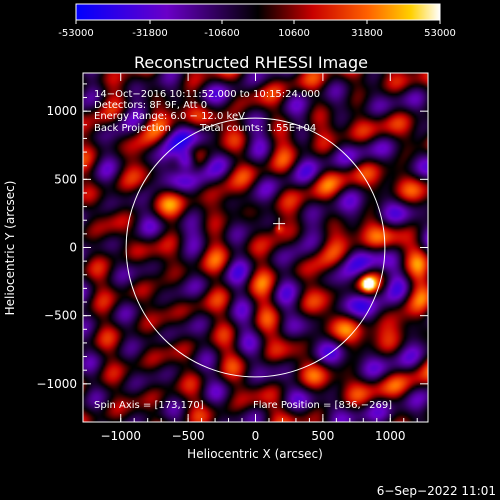 This screenshot has width=500, height=500. I want to click on y-tick-label: 0, so click(73, 248).